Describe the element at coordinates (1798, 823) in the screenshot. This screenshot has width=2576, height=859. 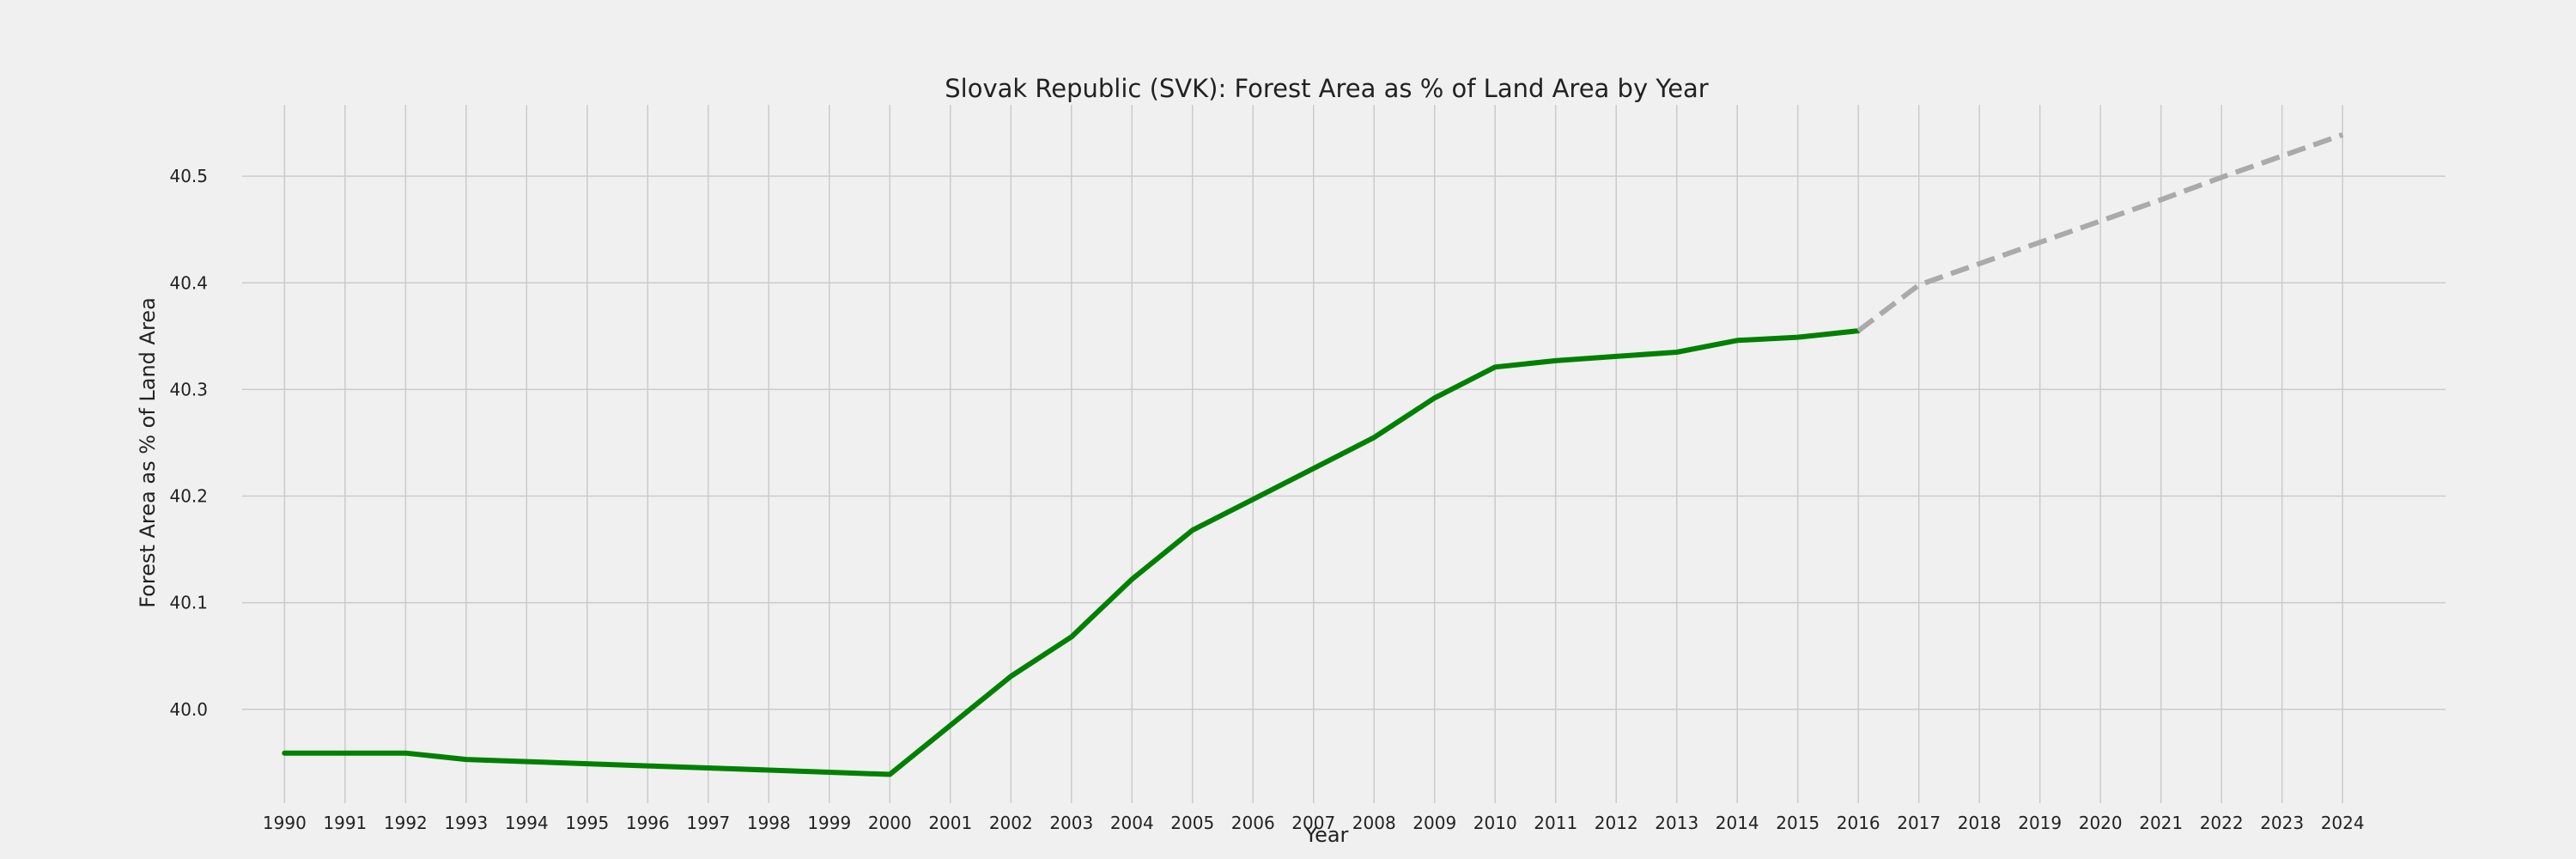
I see `x-tick-label: 2015` at that location.